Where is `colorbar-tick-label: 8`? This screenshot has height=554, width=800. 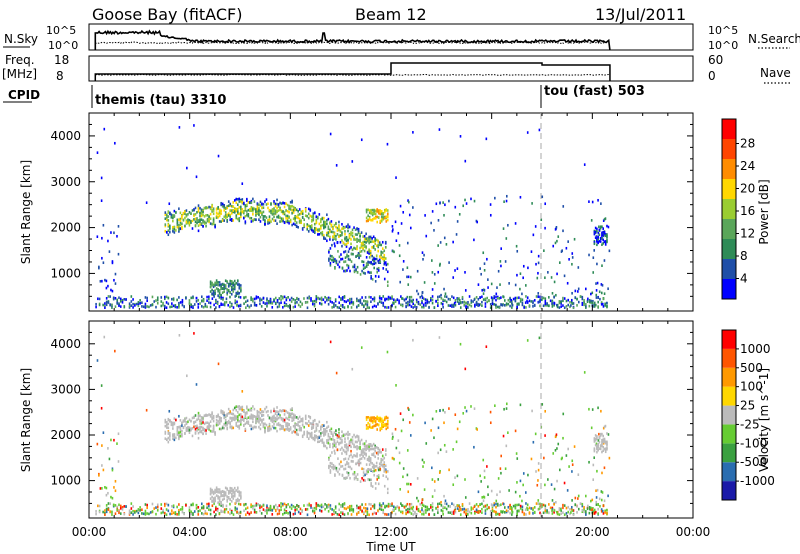 colorbar-tick-label: 8 is located at coordinates (744, 256).